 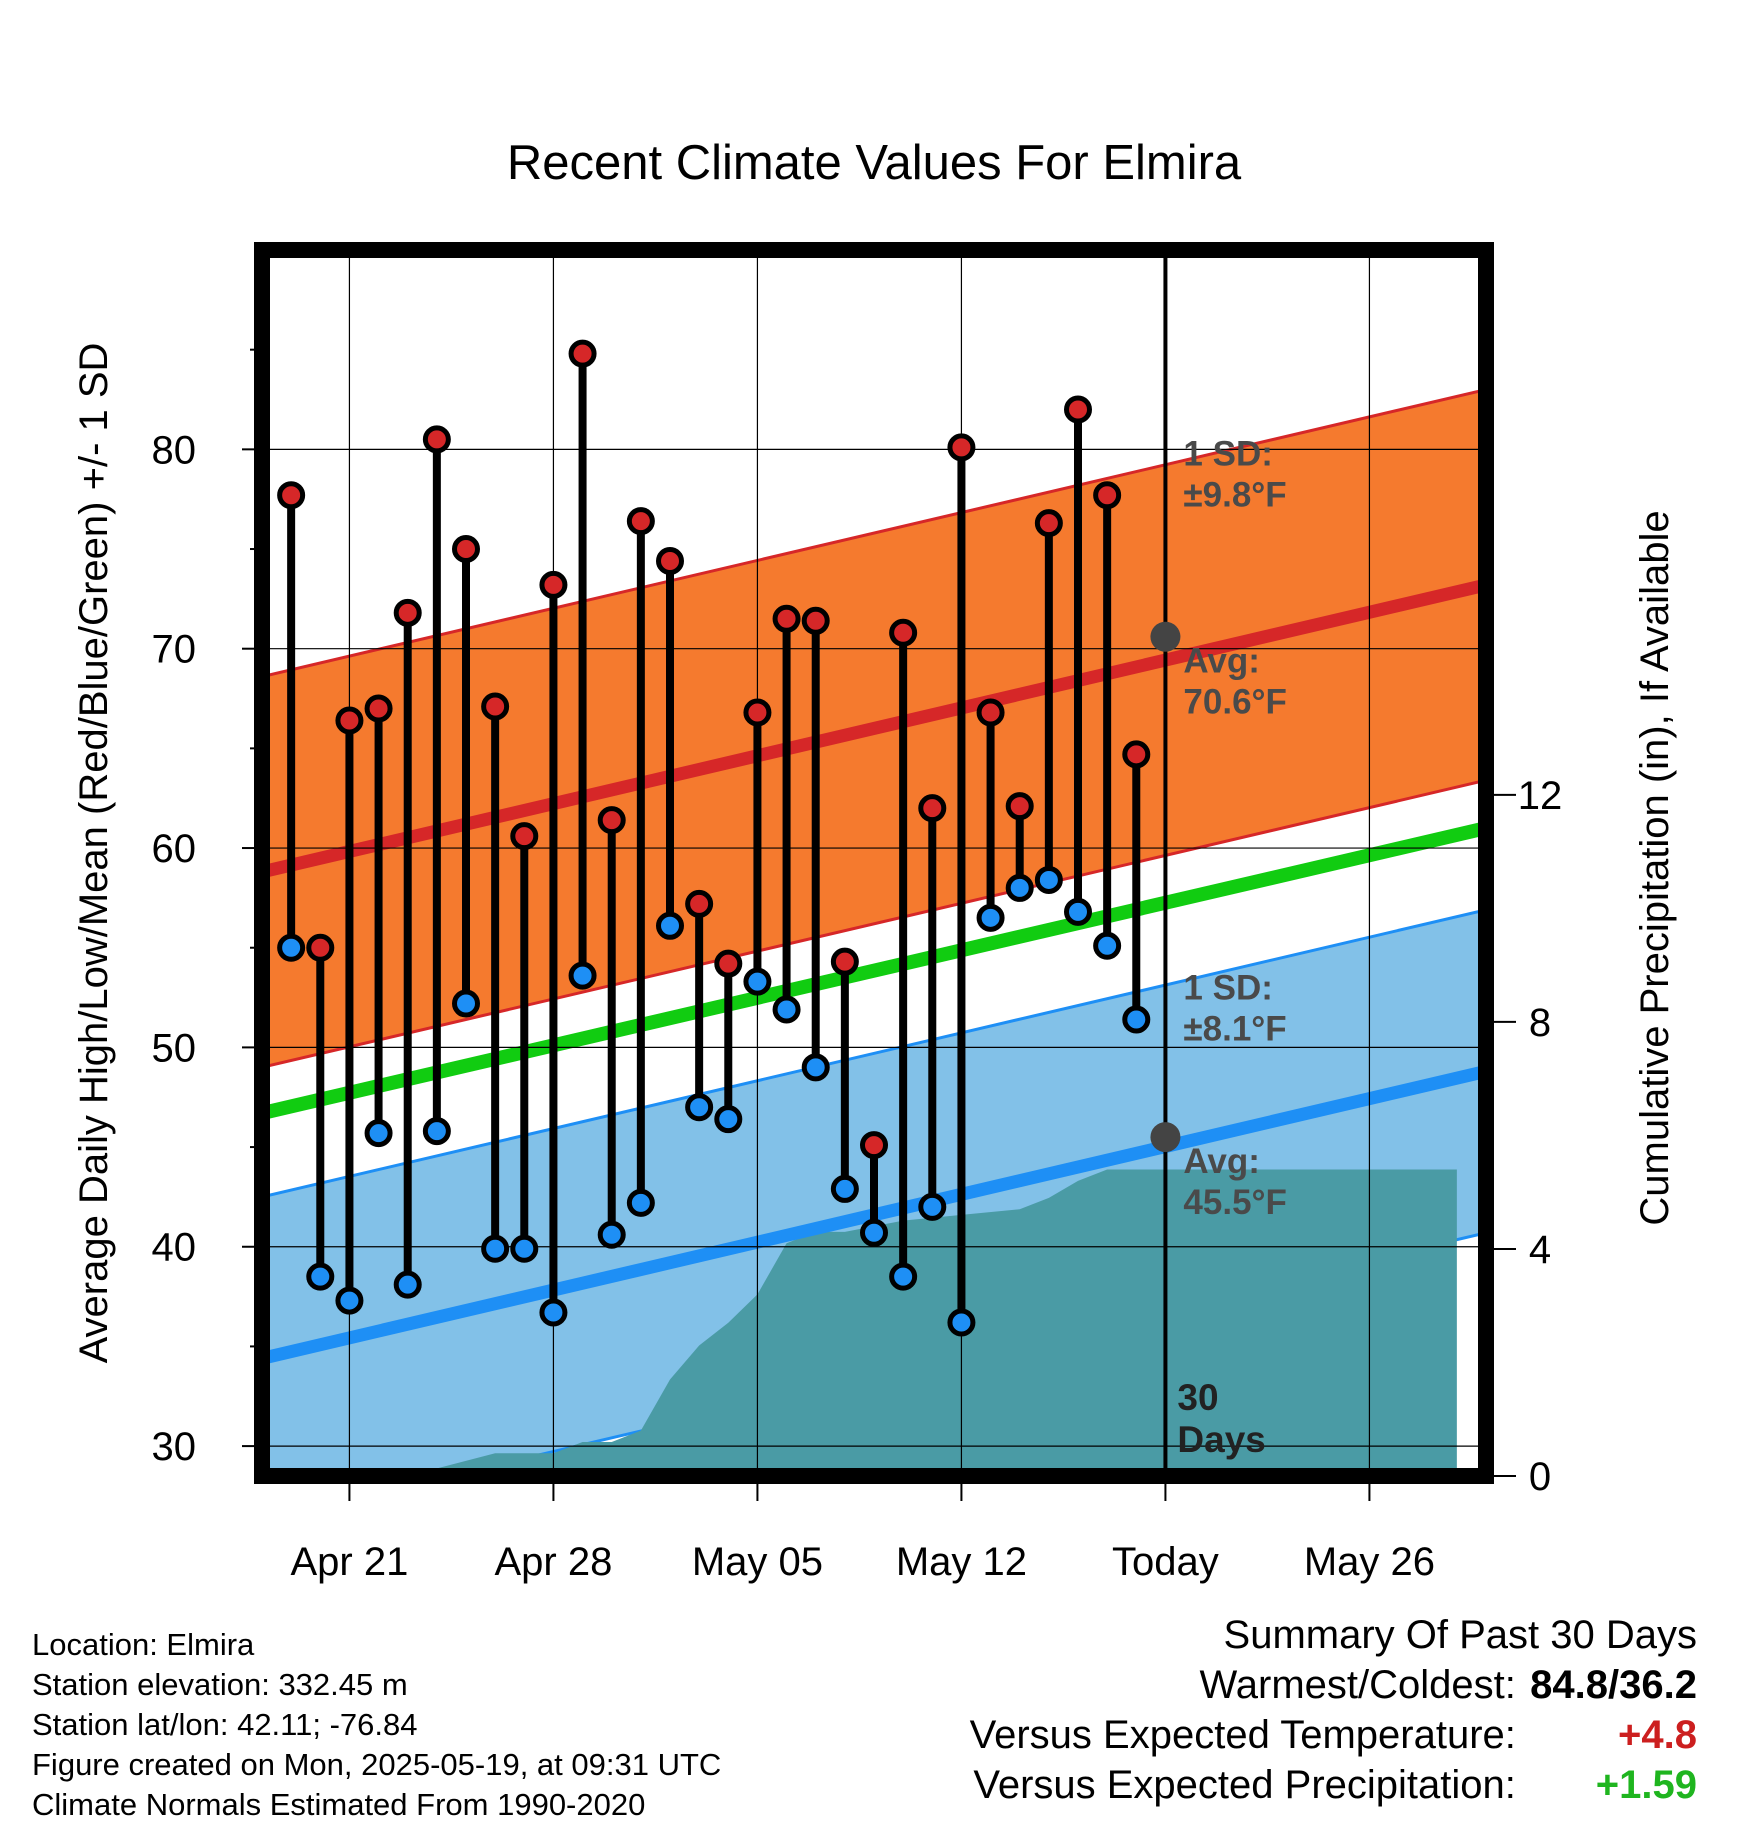 I want to click on mean-normal-line, so click(x=874, y=971).